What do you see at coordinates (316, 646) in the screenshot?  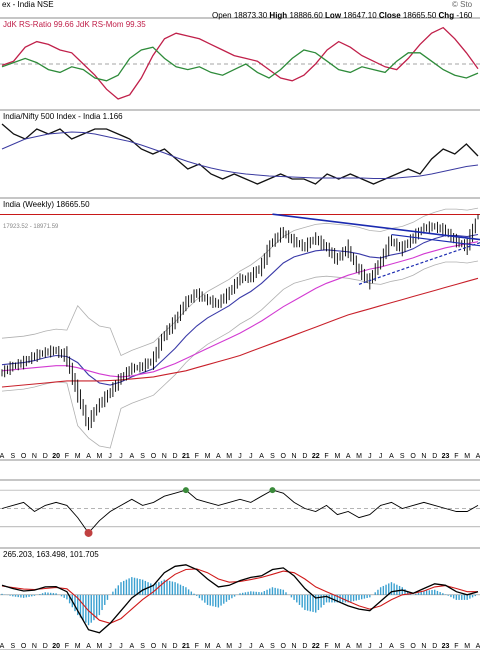 I see `x-tick-label-bottom: 22` at bounding box center [316, 646].